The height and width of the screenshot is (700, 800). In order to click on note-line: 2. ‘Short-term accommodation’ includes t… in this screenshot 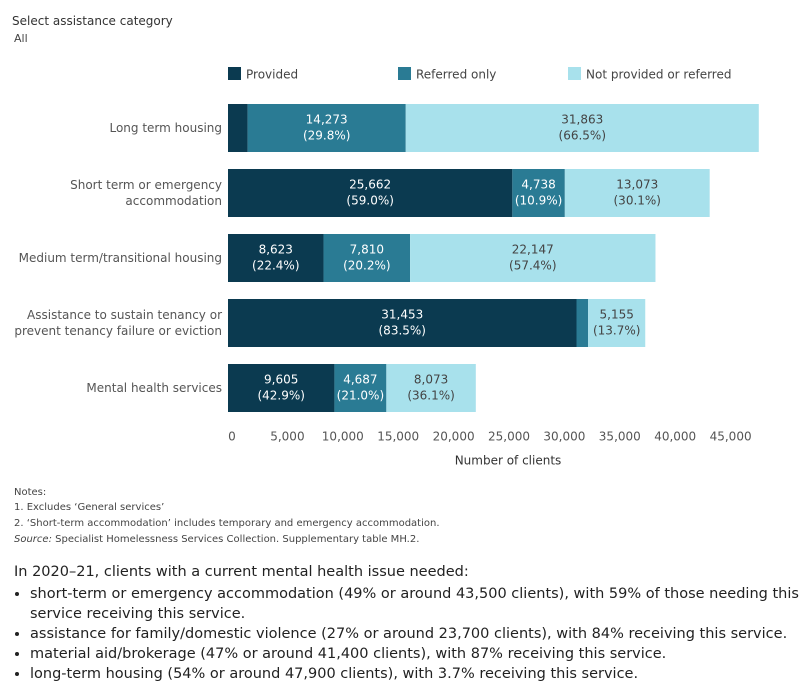, I will do `click(227, 523)`.